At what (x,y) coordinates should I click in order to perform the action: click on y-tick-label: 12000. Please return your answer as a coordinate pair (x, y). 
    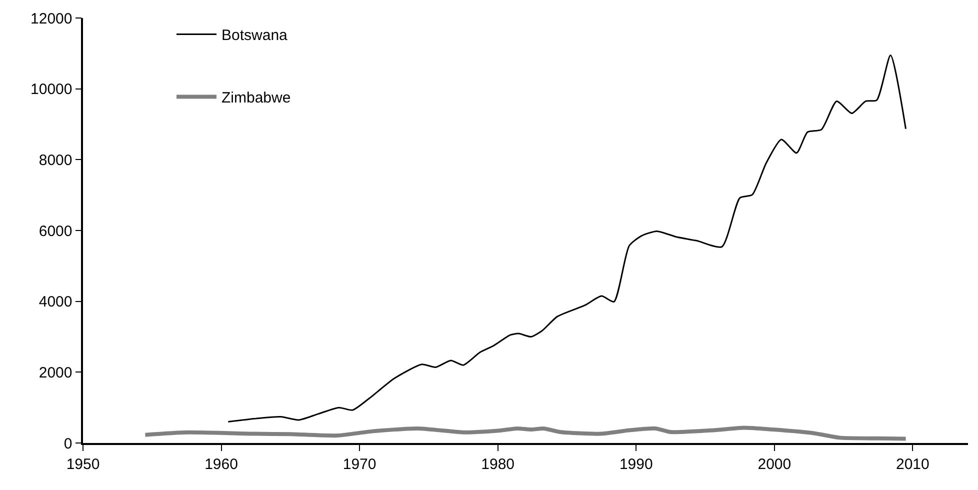
    Looking at the image, I should click on (51, 19).